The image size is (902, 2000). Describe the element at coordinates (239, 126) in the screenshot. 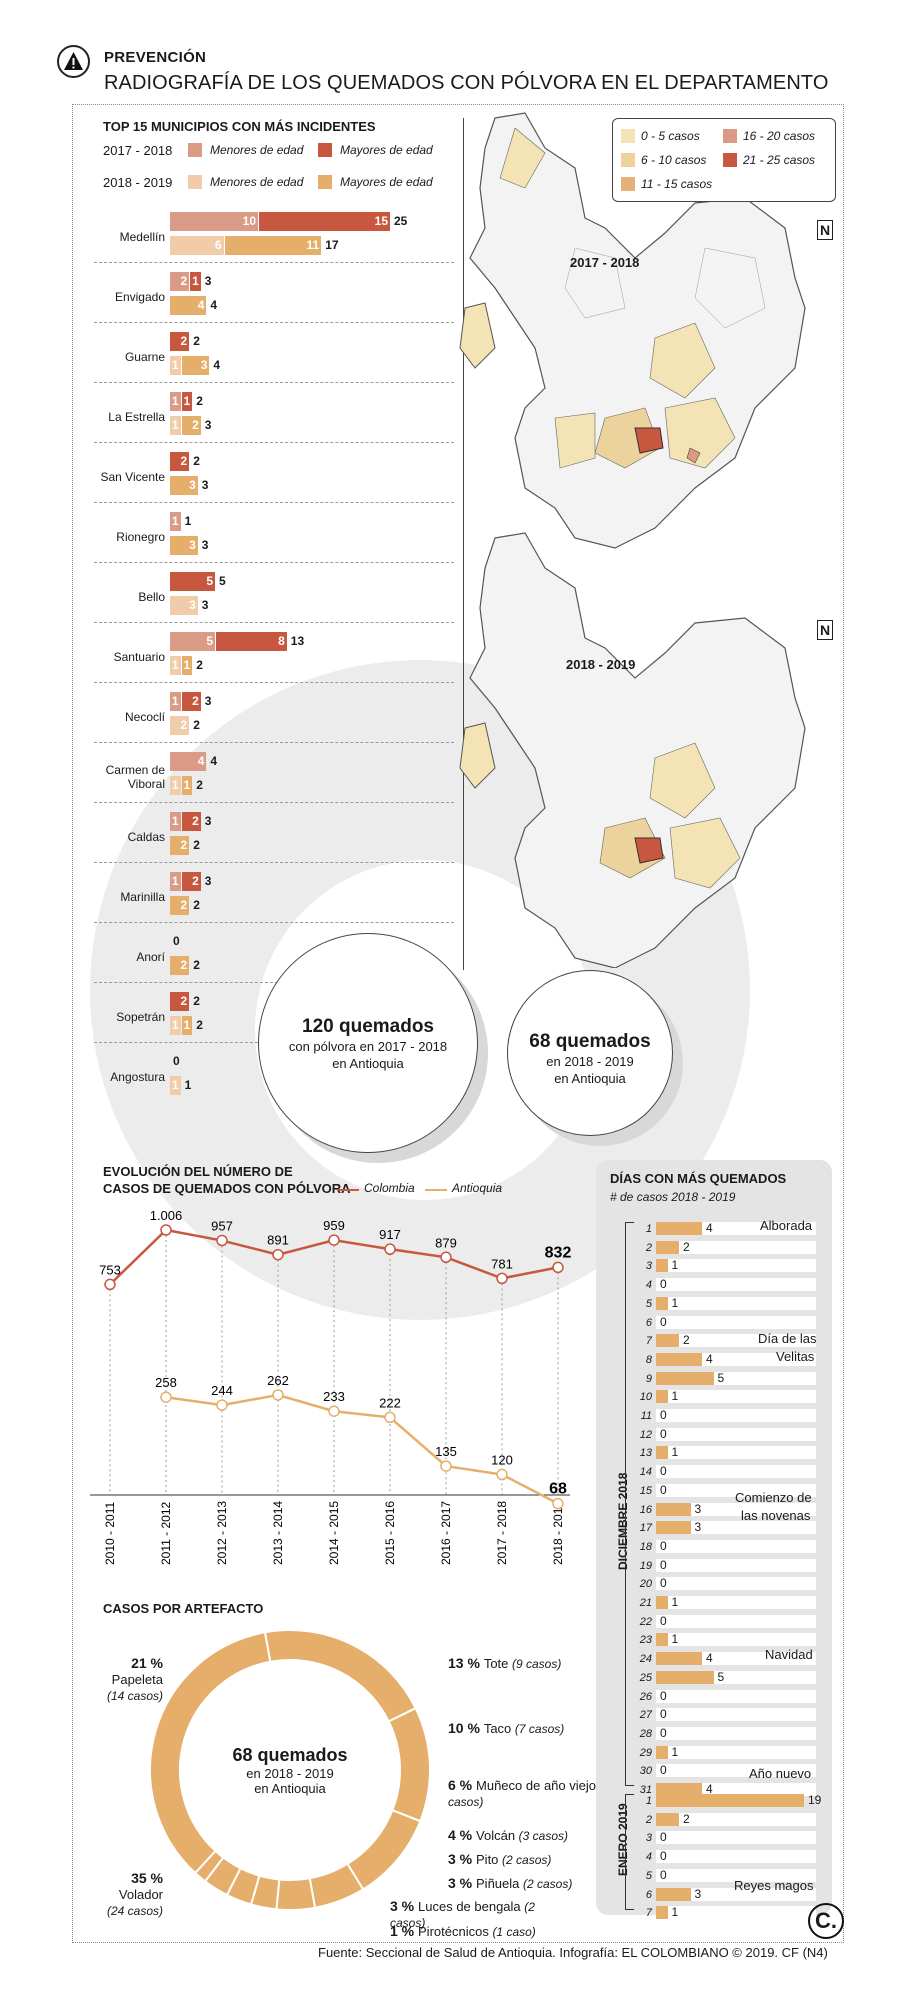

I see `top15-title: TOP 15 MUNICIPIOS CON MÁS INCIDENTES` at that location.